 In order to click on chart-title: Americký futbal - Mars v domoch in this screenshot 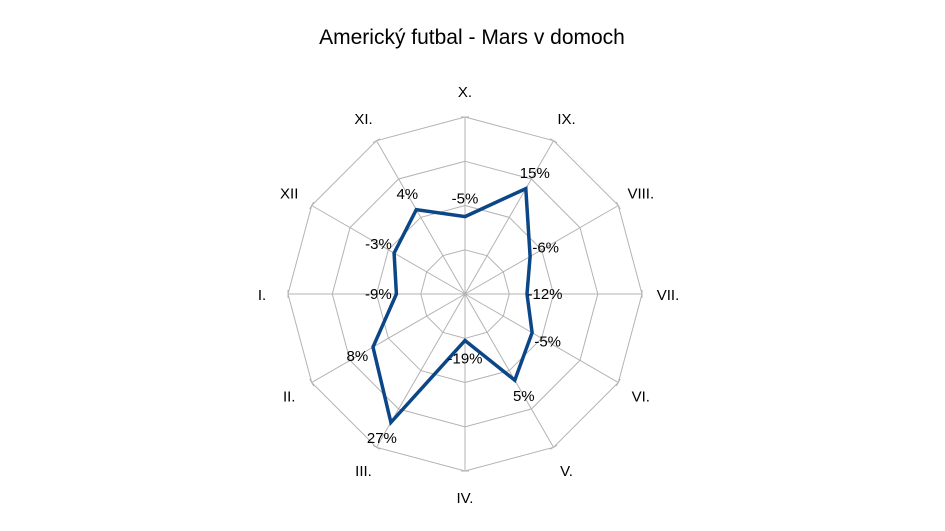, I will do `click(472, 37)`.